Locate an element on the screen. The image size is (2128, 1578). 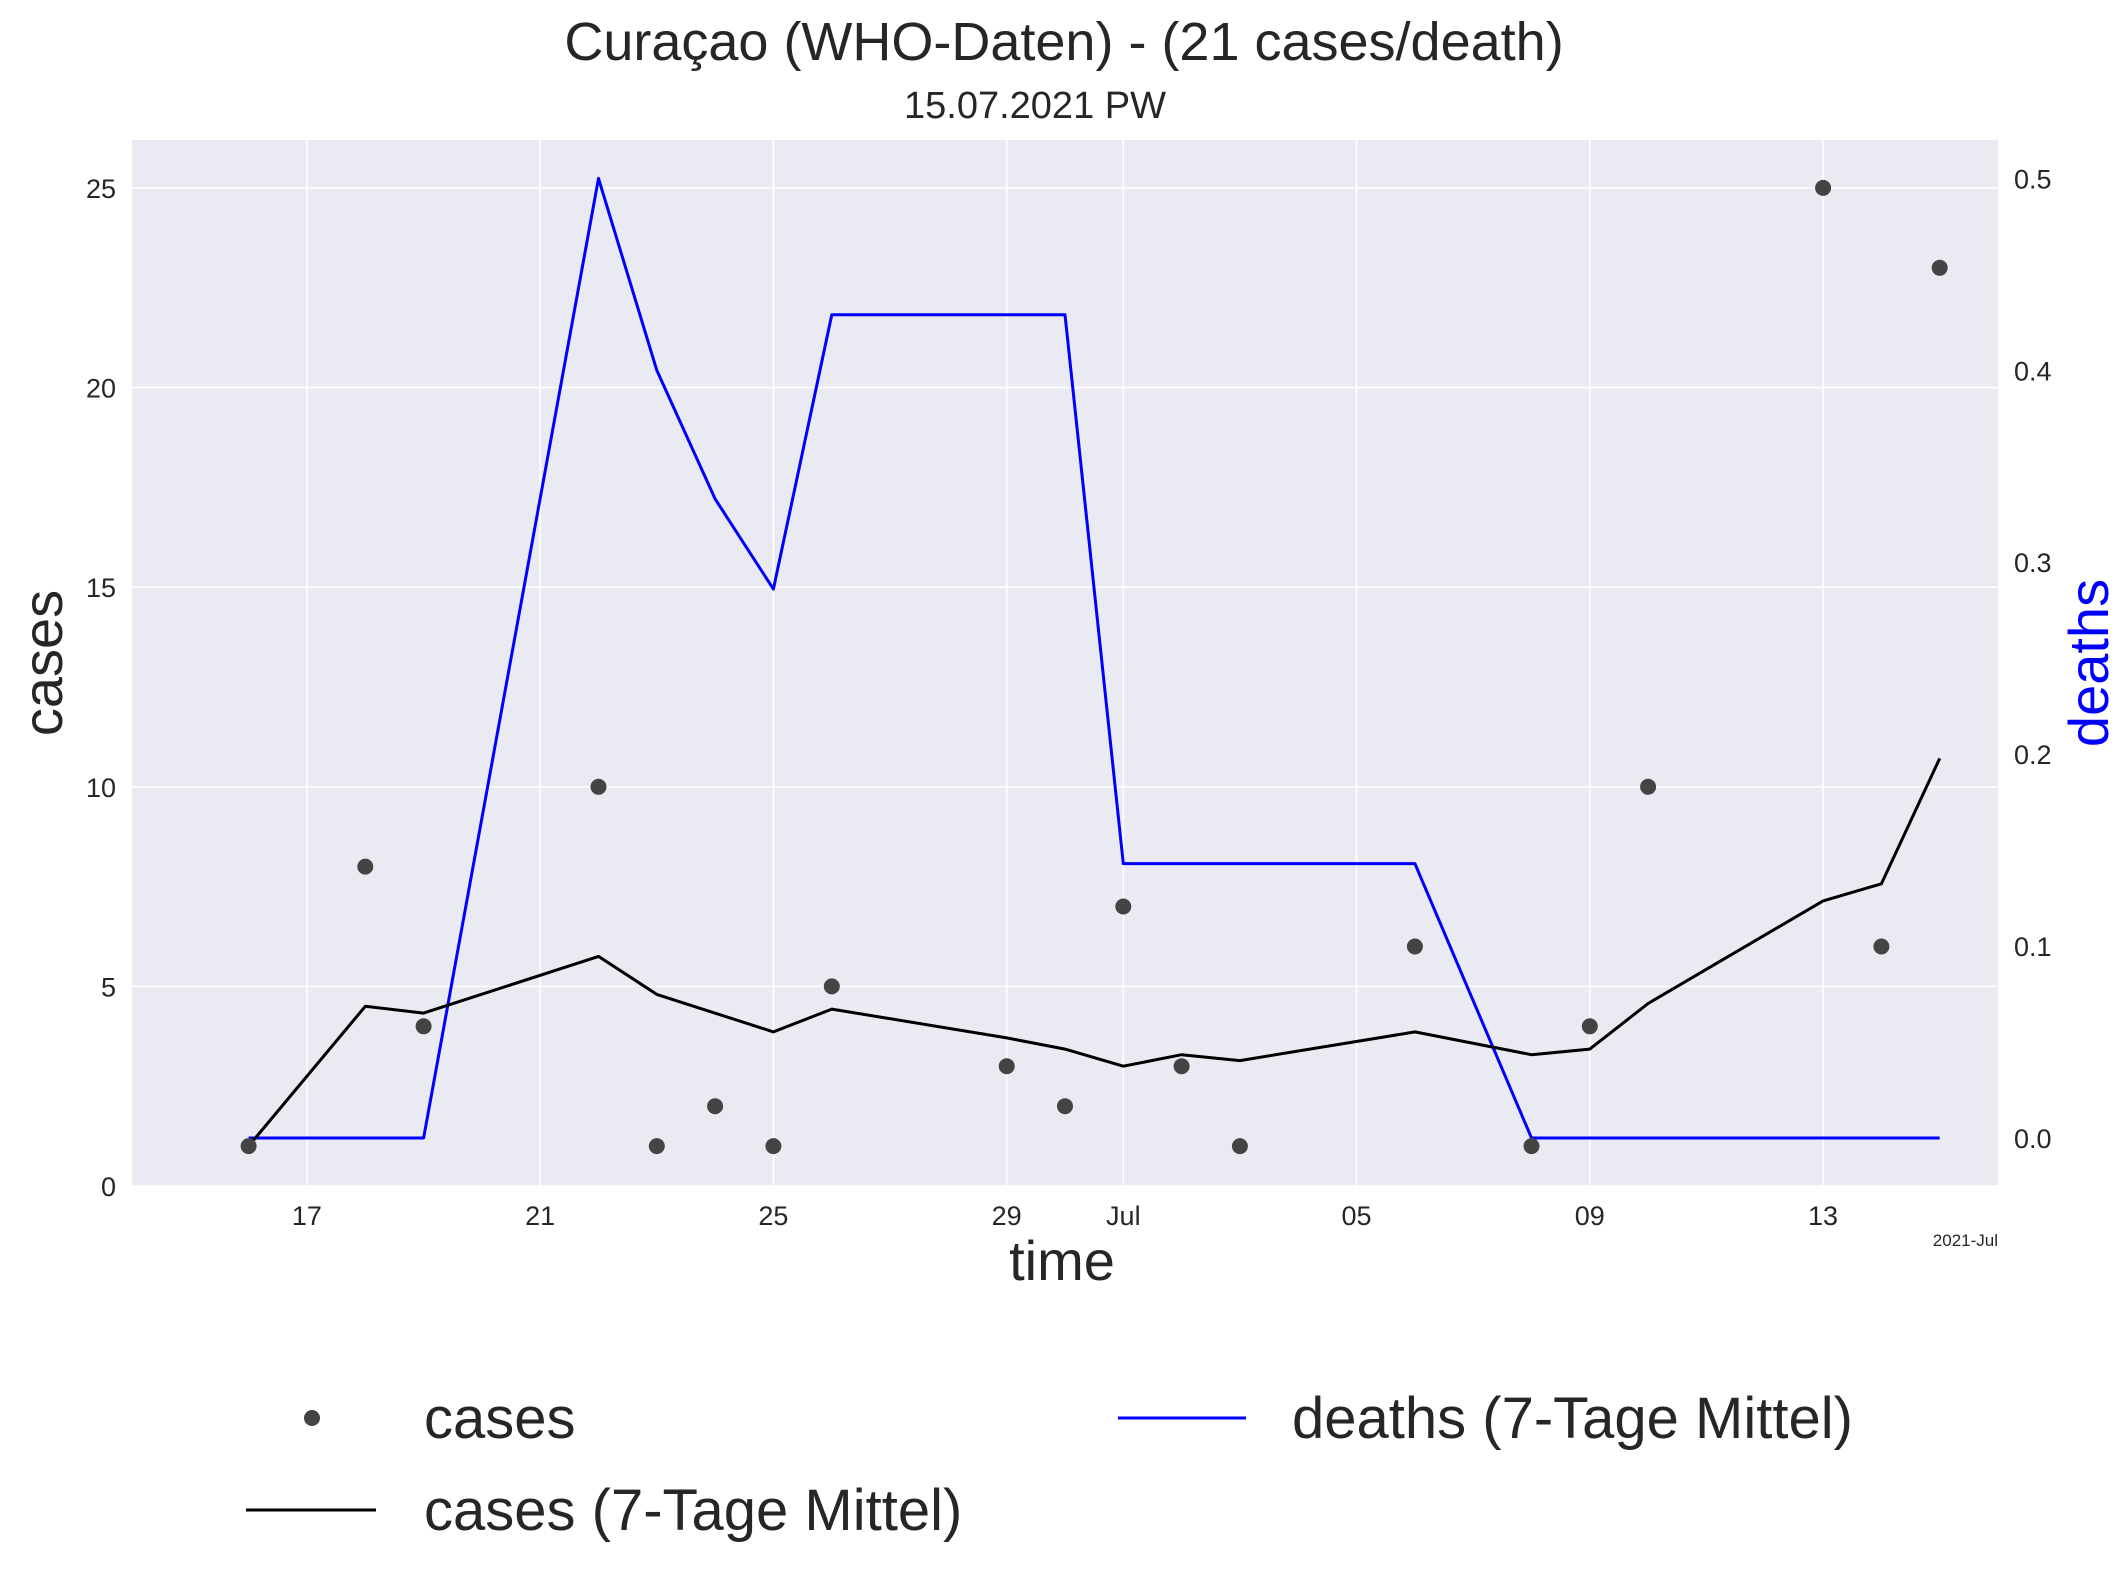
y-tick-label-right: 0.5 is located at coordinates (2033, 179).